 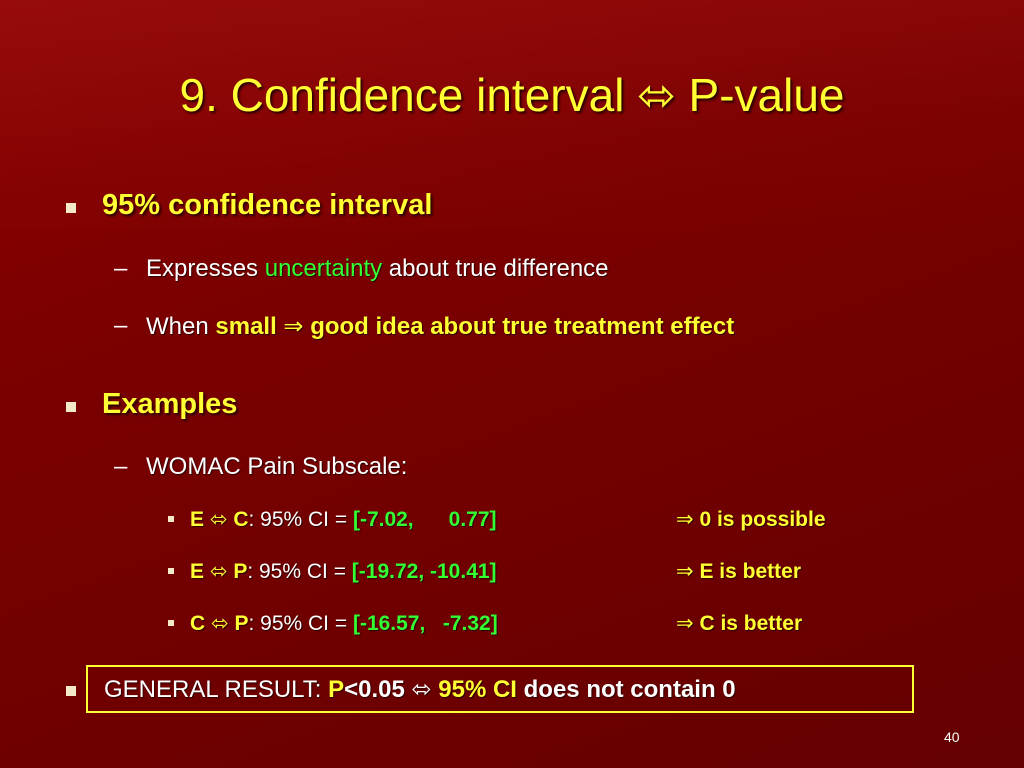 What do you see at coordinates (751, 519) in the screenshot?
I see `ci-row-e-vs-c-conclusion: ⇒ 0 is possible` at bounding box center [751, 519].